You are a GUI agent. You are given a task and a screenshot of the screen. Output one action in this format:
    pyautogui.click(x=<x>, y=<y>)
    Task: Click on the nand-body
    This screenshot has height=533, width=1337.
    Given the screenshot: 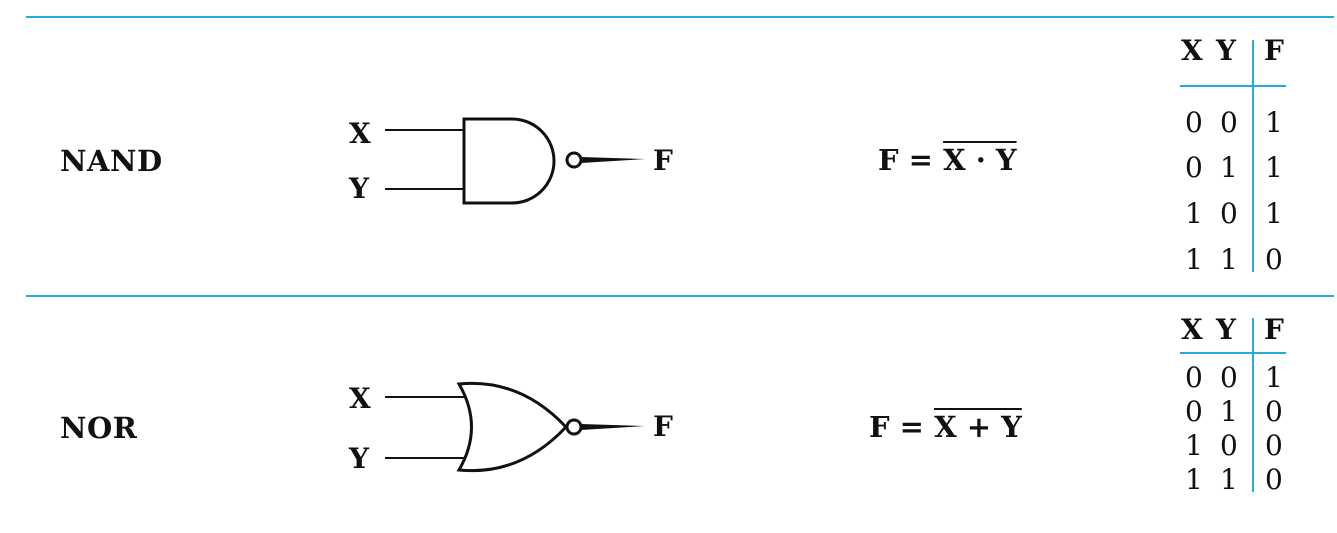 What is the action you would take?
    pyautogui.click(x=509, y=161)
    